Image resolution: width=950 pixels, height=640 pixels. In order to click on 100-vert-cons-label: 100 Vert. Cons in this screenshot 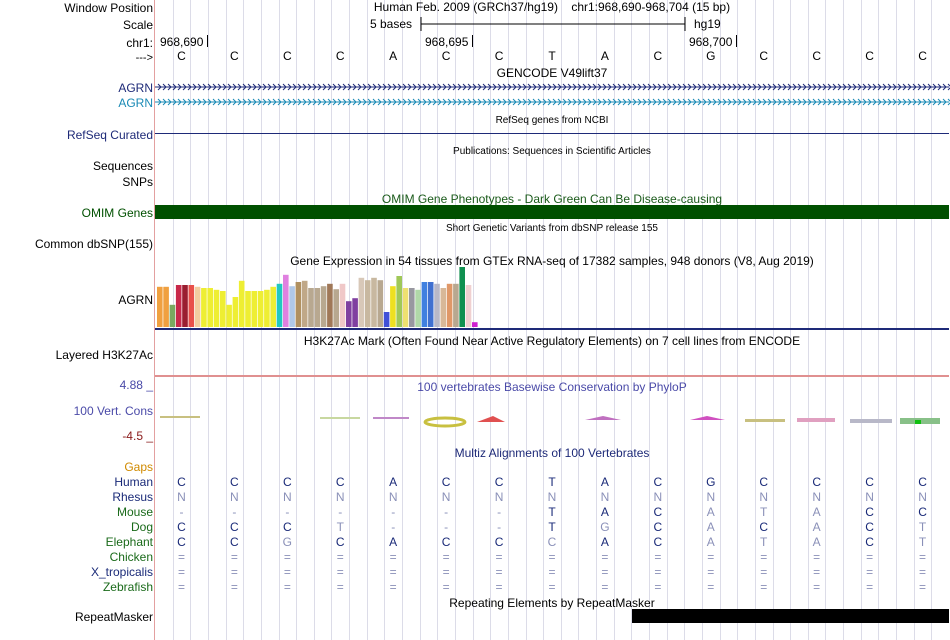, I will do `click(113, 411)`.